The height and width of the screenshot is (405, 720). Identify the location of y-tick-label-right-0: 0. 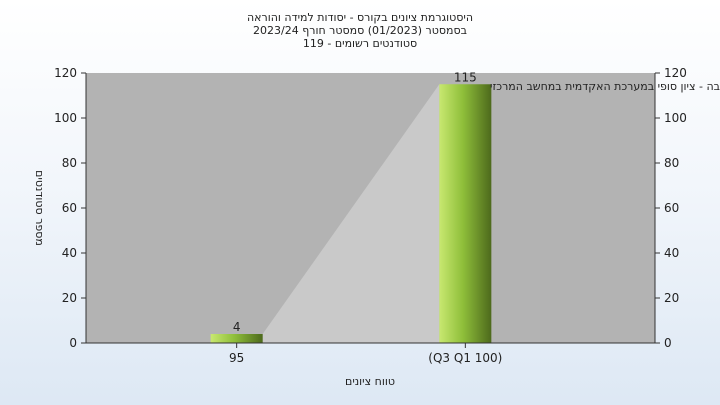
(668, 343).